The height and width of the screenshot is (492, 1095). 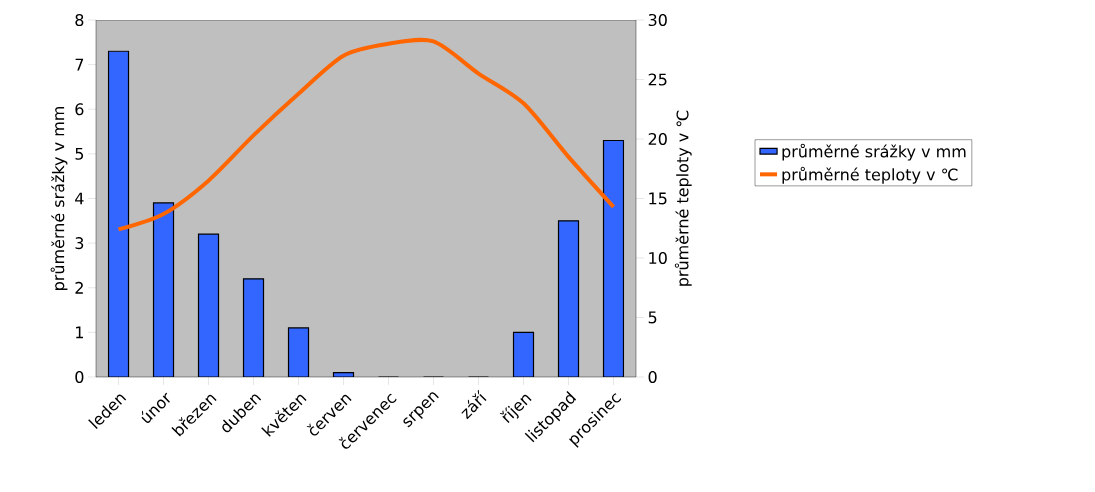 What do you see at coordinates (683, 198) in the screenshot?
I see `y2-axis-title: průměrné teploty v ℃` at bounding box center [683, 198].